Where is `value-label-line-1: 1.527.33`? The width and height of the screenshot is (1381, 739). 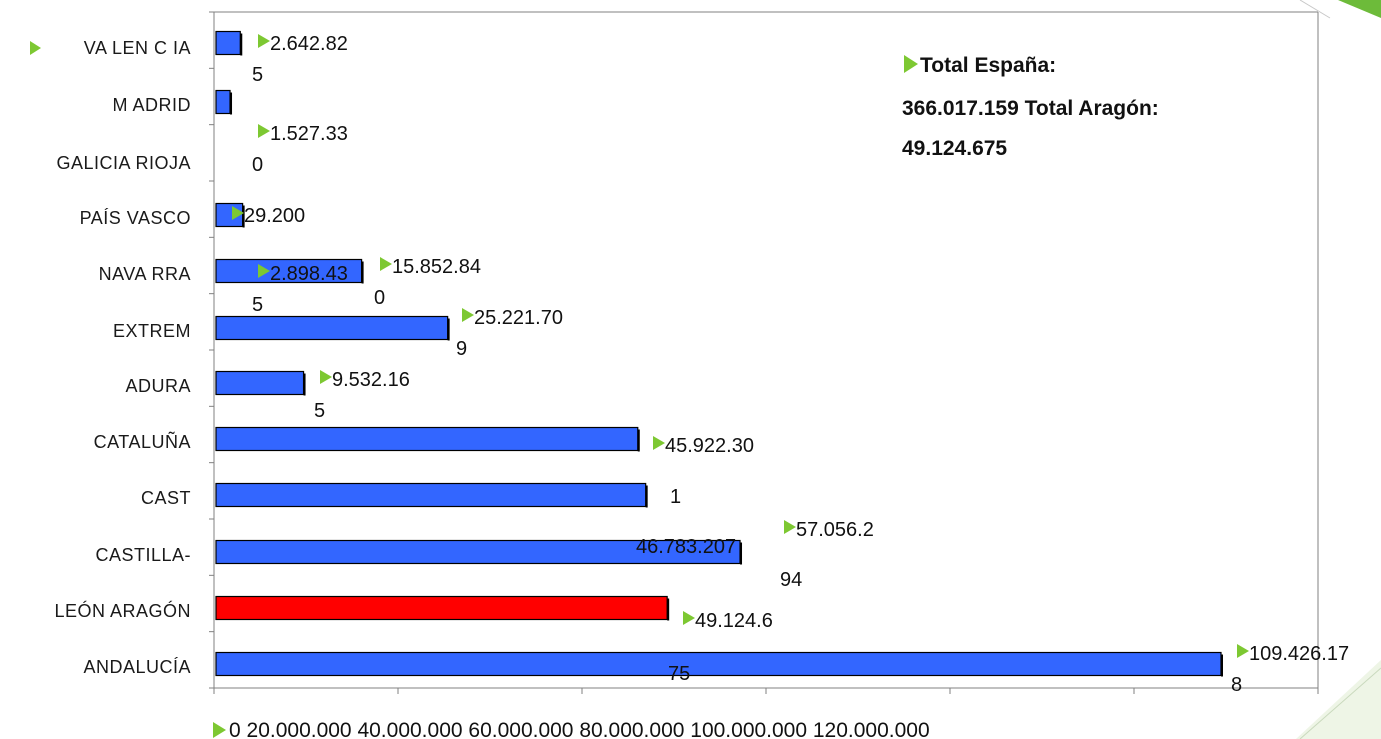 value-label-line-1: 1.527.33 is located at coordinates (309, 134).